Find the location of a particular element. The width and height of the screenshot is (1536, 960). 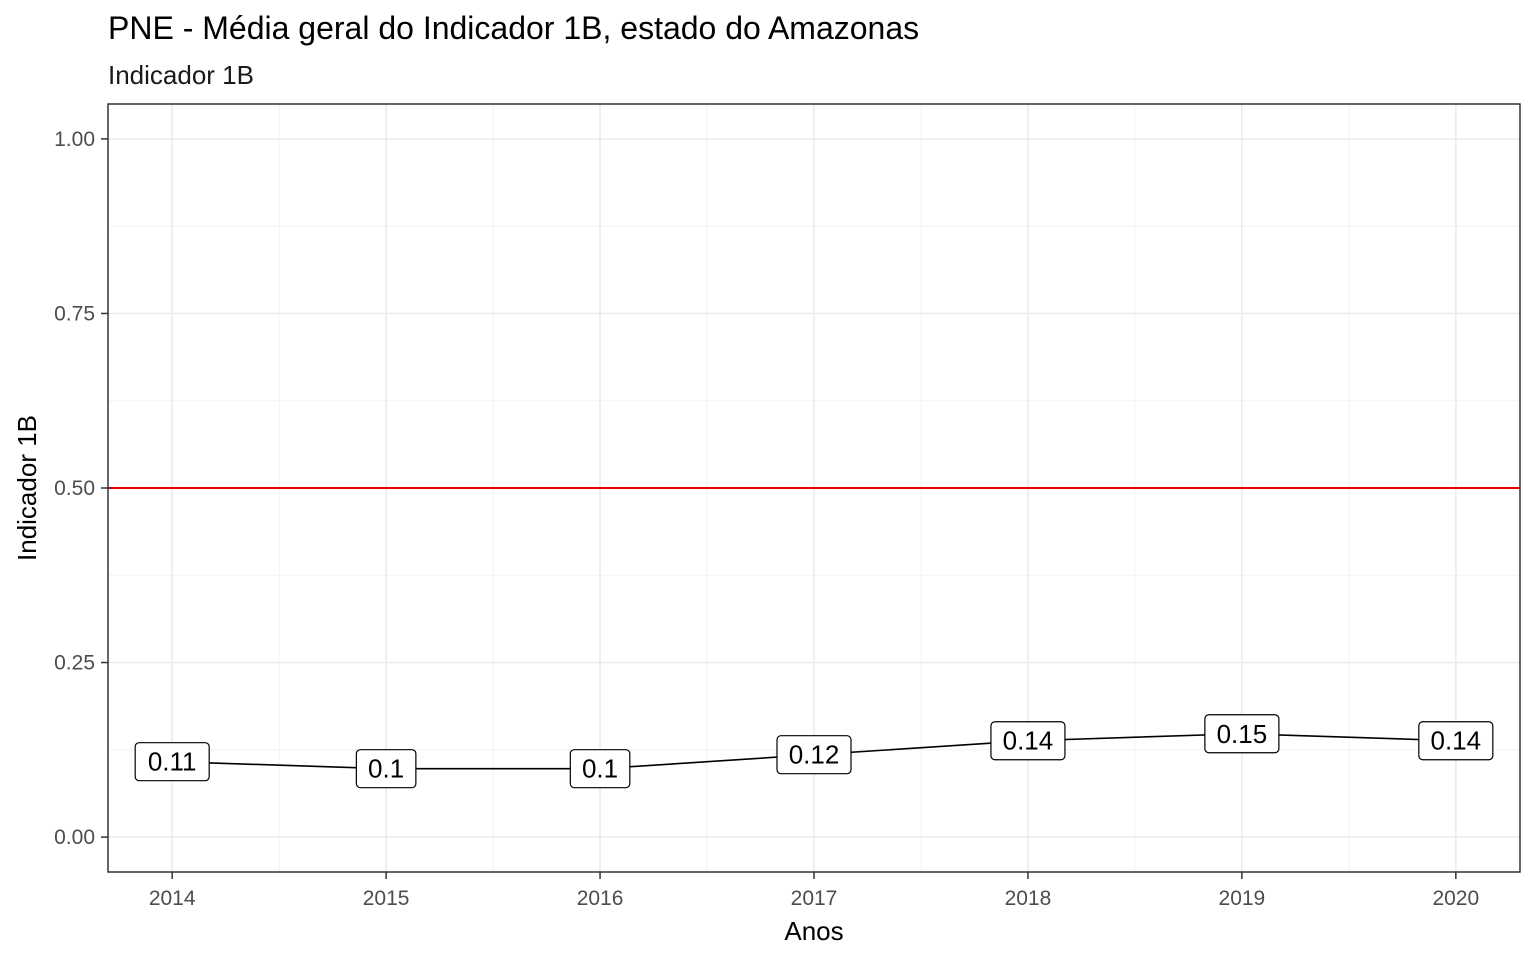

chart-subtitle: Indicador 1B is located at coordinates (181, 75).